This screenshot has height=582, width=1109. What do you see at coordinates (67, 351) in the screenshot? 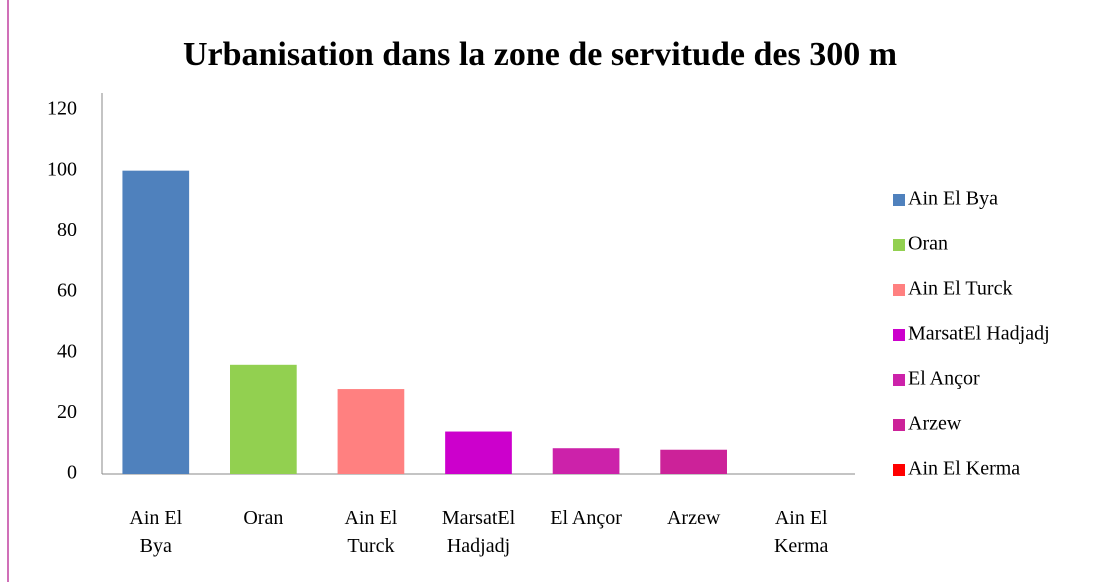
I see `y-tick-label: 40` at bounding box center [67, 351].